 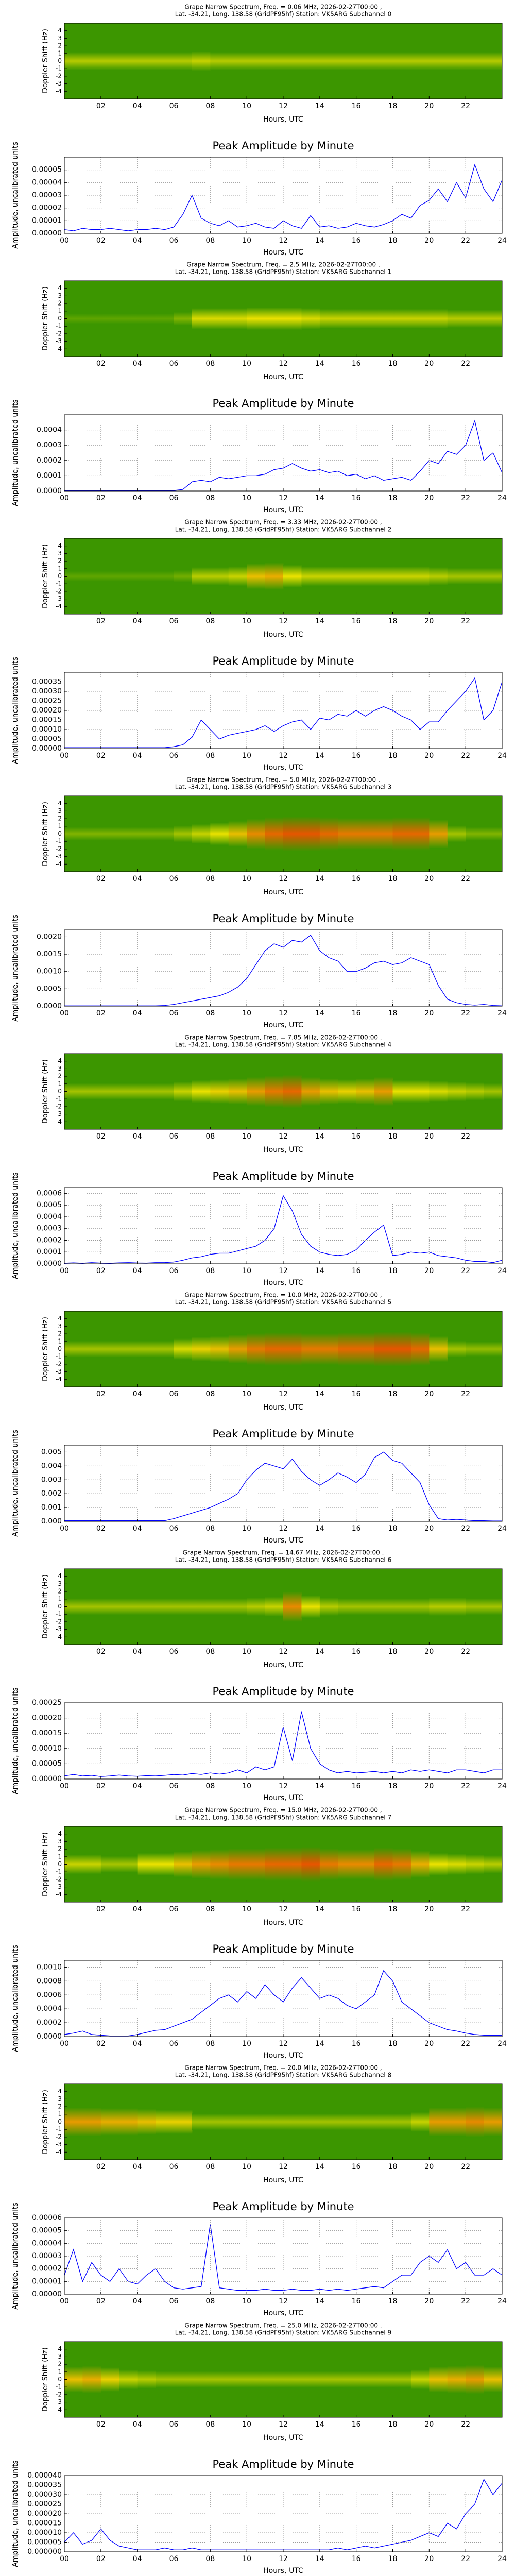 What do you see at coordinates (59, 1363) in the screenshot?
I see `y-tick-label: -2` at bounding box center [59, 1363].